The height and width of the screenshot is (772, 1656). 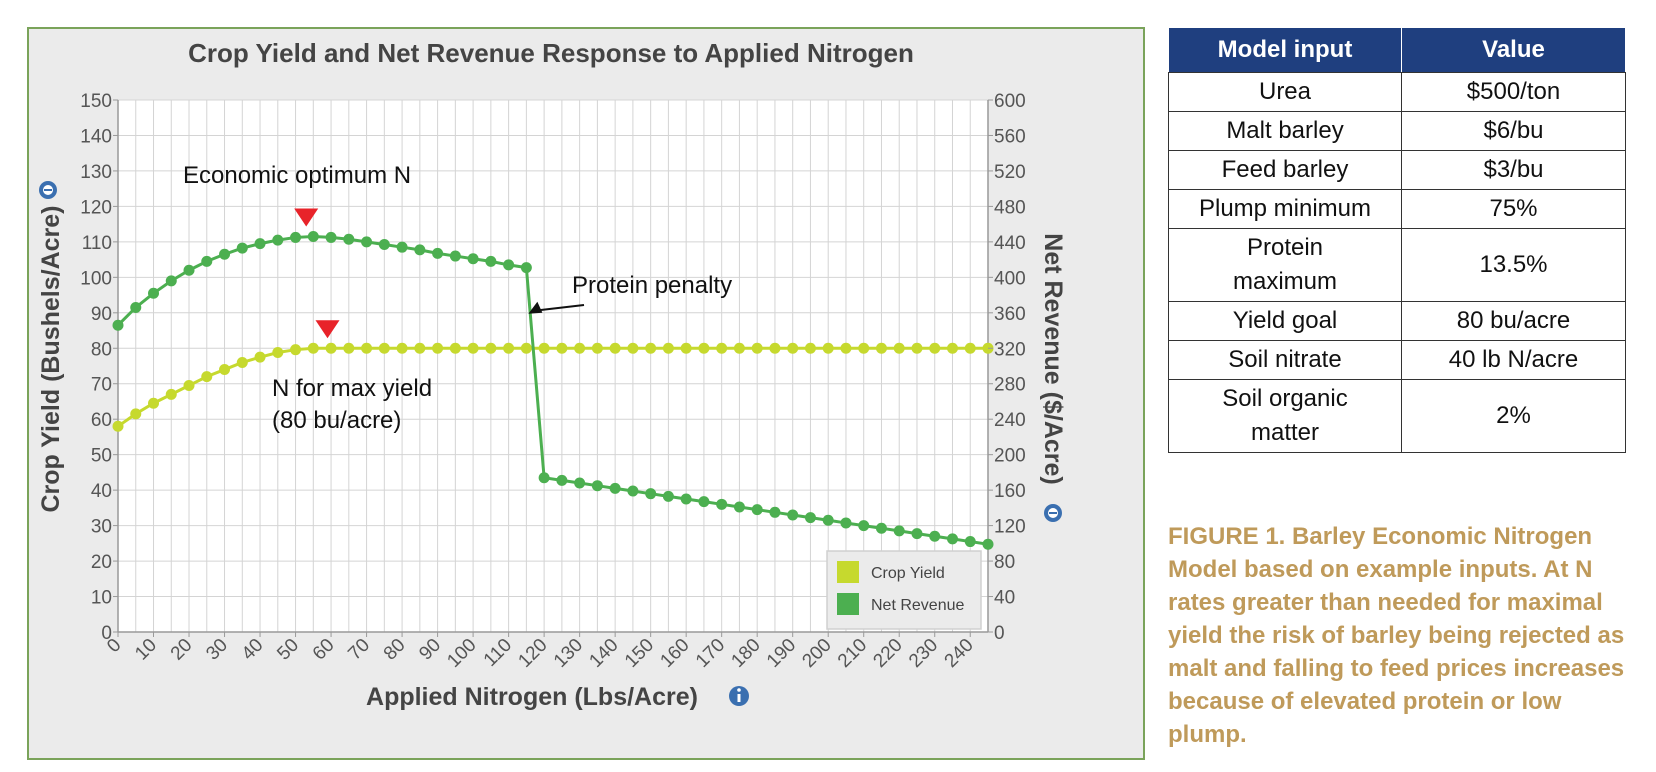 What do you see at coordinates (908, 573) in the screenshot?
I see `legend-label-crop-yield: Crop Yield` at bounding box center [908, 573].